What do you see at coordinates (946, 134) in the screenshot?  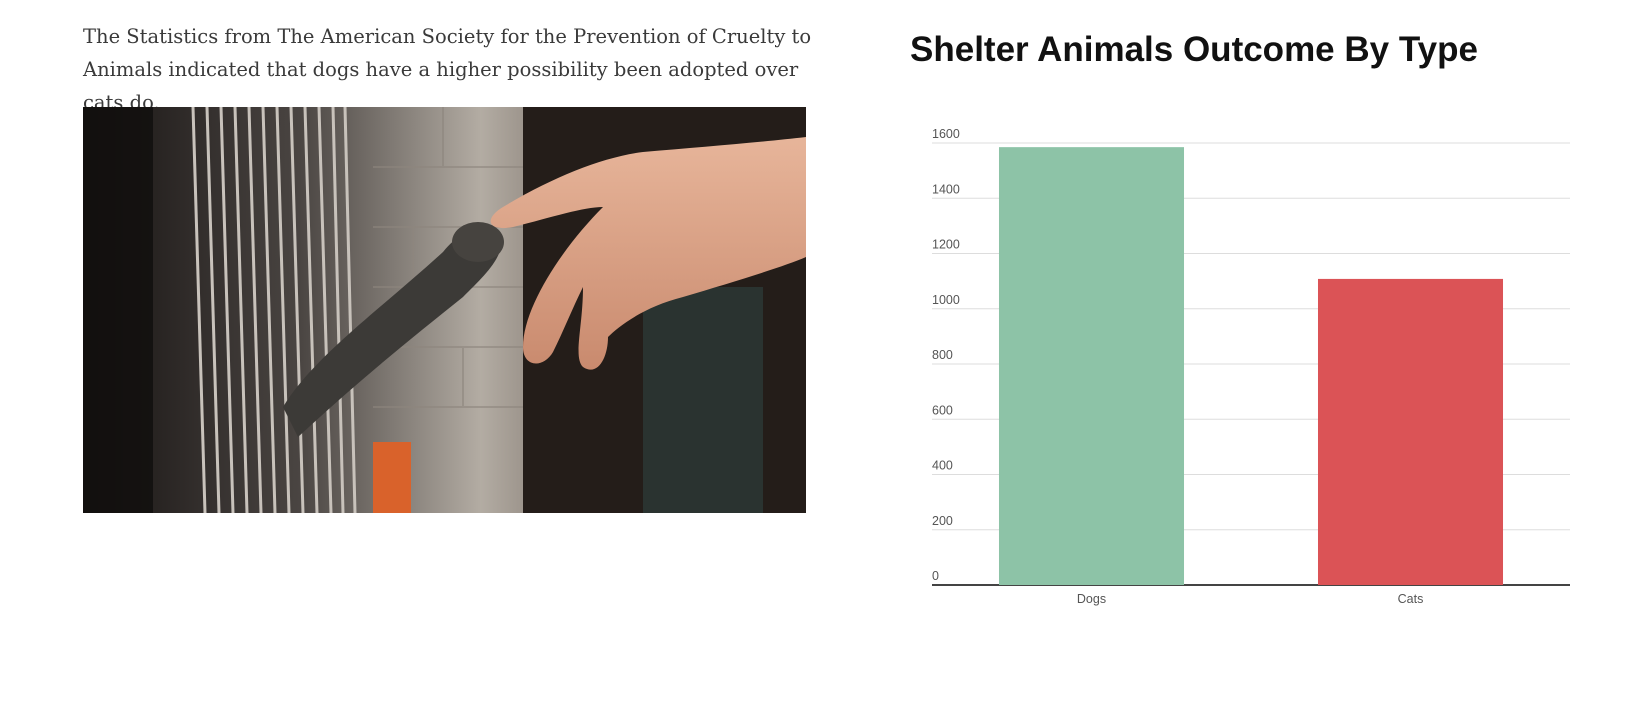 I see `y-tick-label: 1600` at bounding box center [946, 134].